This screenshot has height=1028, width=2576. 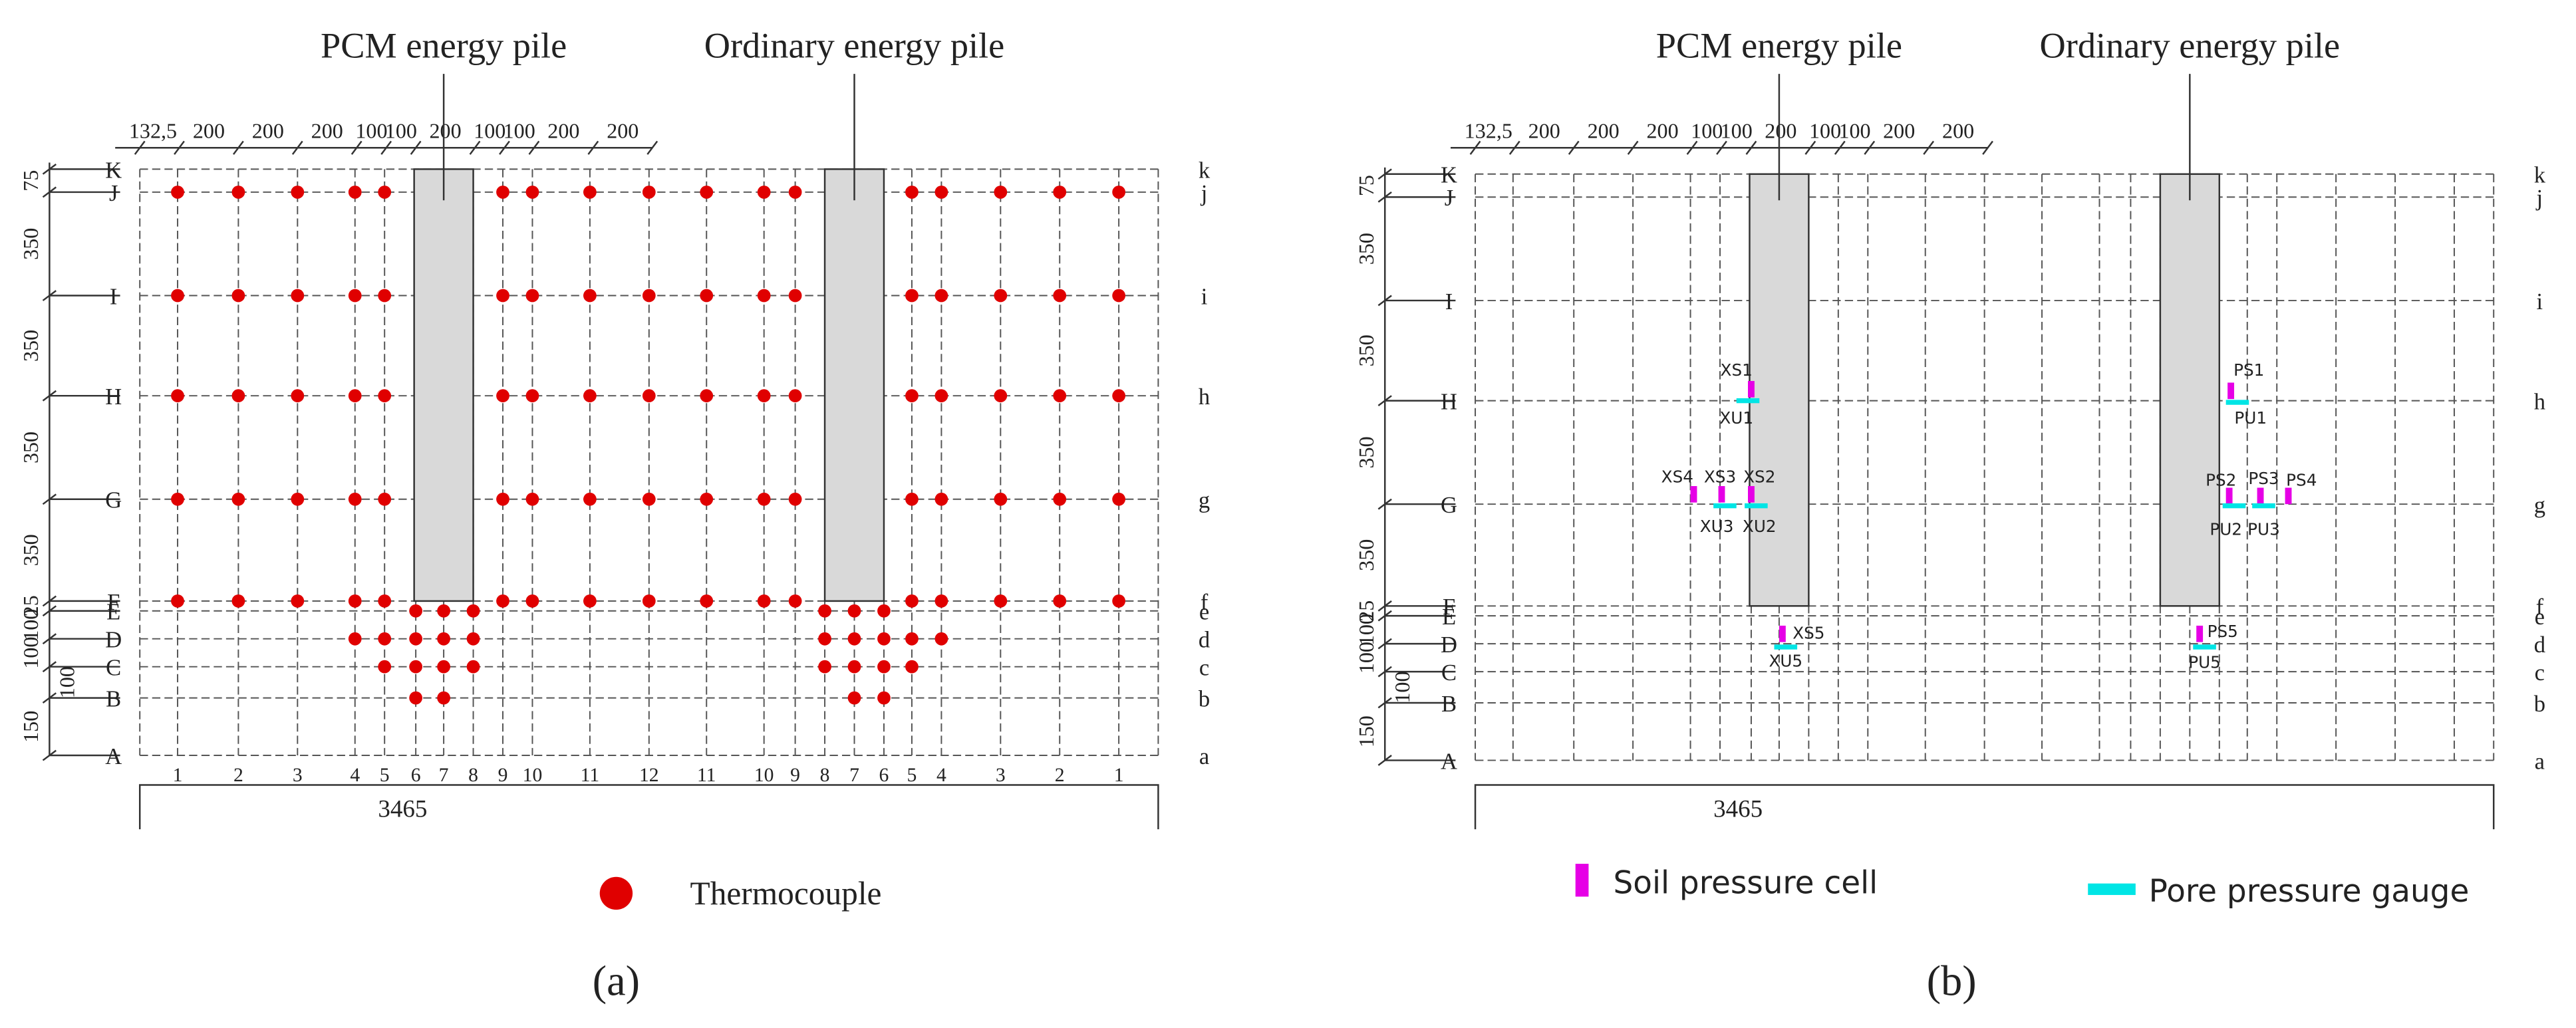 What do you see at coordinates (113, 756) in the screenshot?
I see `row-label: A` at bounding box center [113, 756].